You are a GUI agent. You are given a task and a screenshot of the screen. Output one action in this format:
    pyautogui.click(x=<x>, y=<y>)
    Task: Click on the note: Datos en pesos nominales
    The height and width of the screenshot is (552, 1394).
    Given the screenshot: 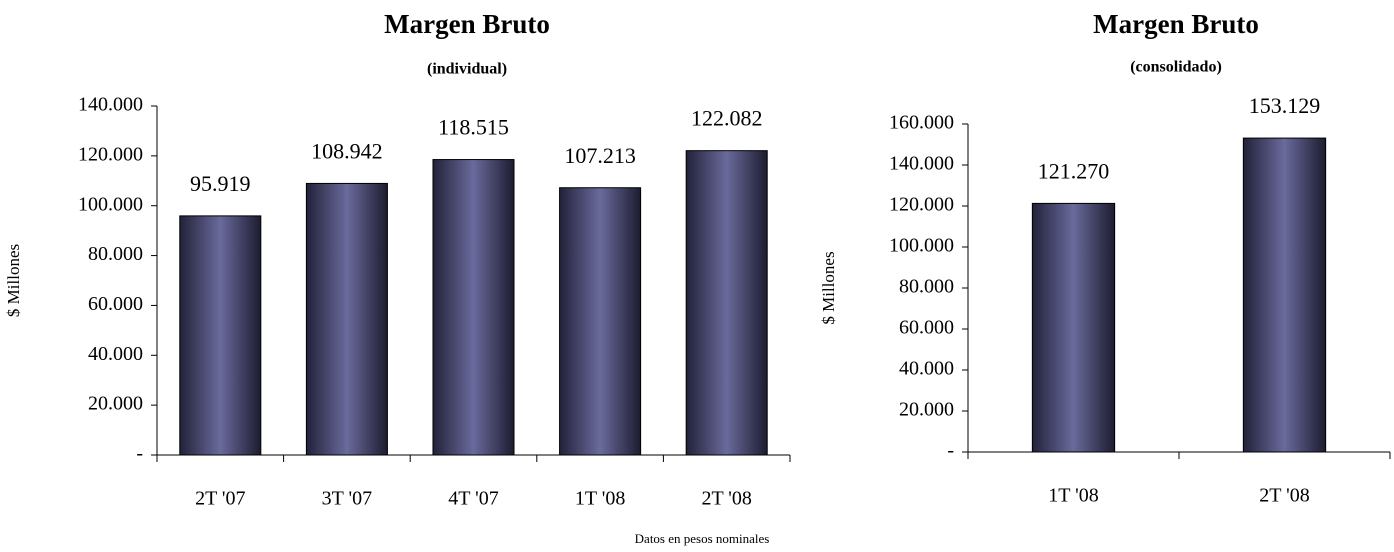 What is the action you would take?
    pyautogui.click(x=702, y=538)
    